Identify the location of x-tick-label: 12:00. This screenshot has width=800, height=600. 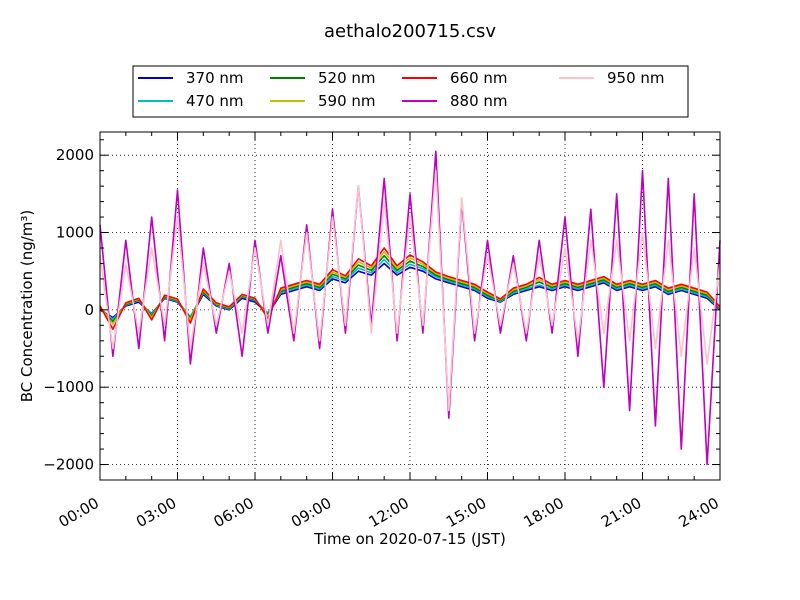
(389, 512).